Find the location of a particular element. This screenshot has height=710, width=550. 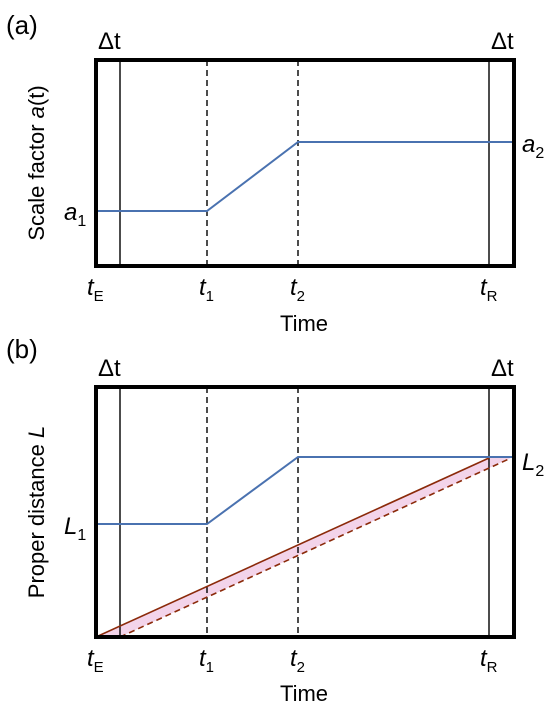

panel-a-delta-t-left: Δt is located at coordinates (109, 41).